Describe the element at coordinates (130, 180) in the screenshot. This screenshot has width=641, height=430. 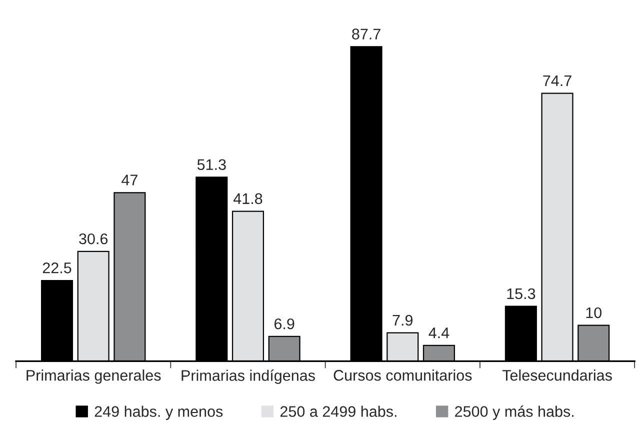
I see `data-label: 47` at that location.